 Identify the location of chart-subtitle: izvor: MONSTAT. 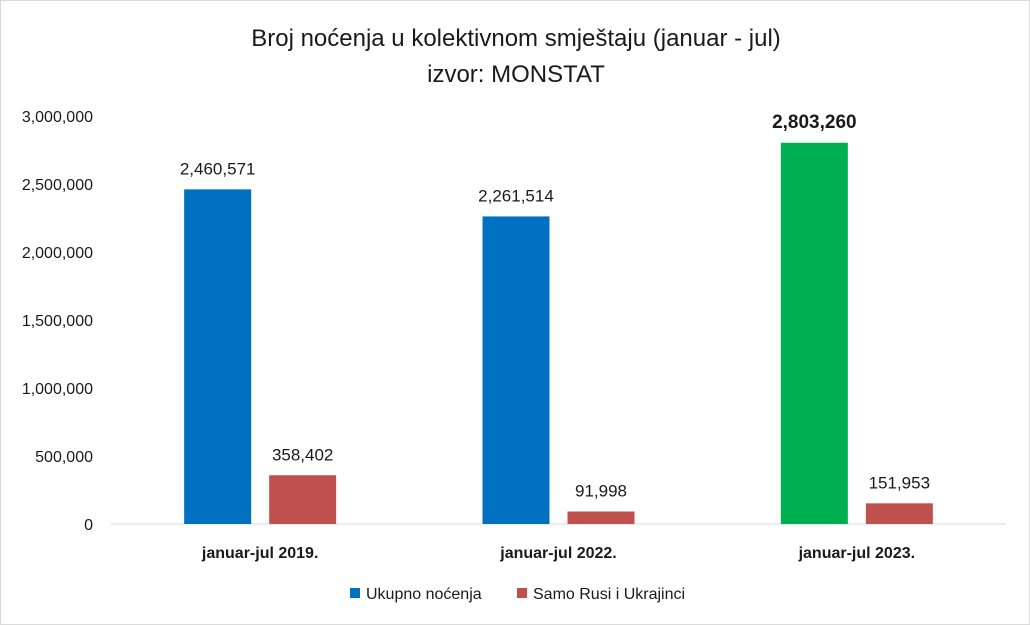
(516, 74).